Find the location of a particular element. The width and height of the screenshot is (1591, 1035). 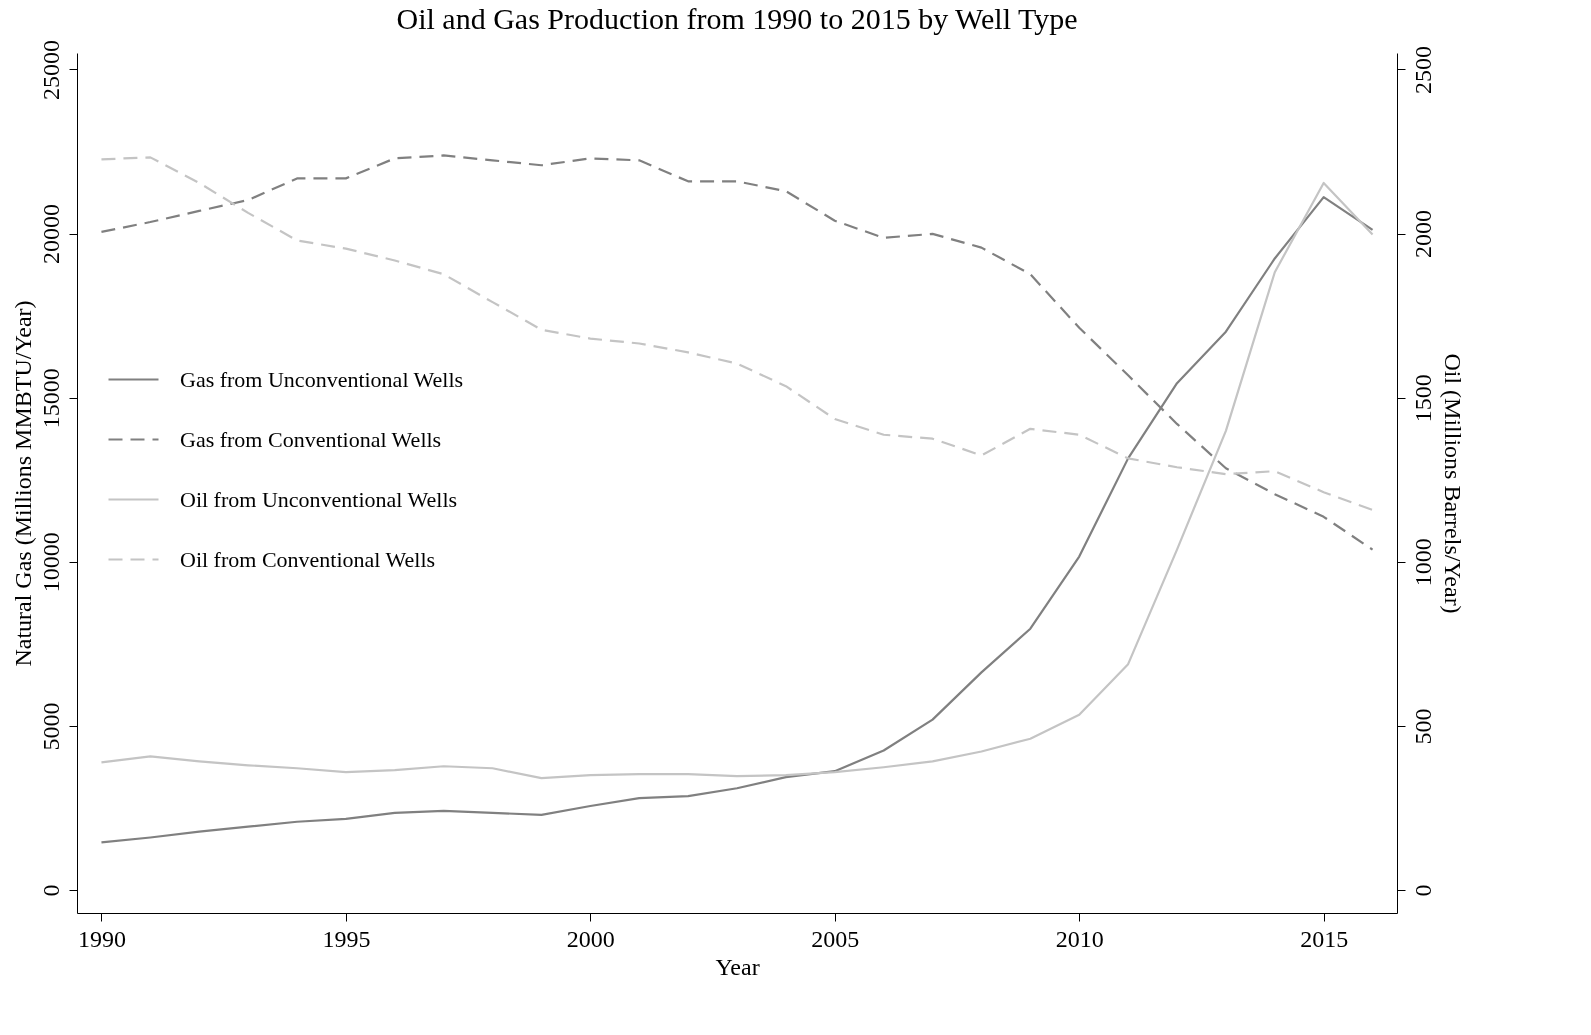

y-tick-label: 15000 is located at coordinates (50, 398).